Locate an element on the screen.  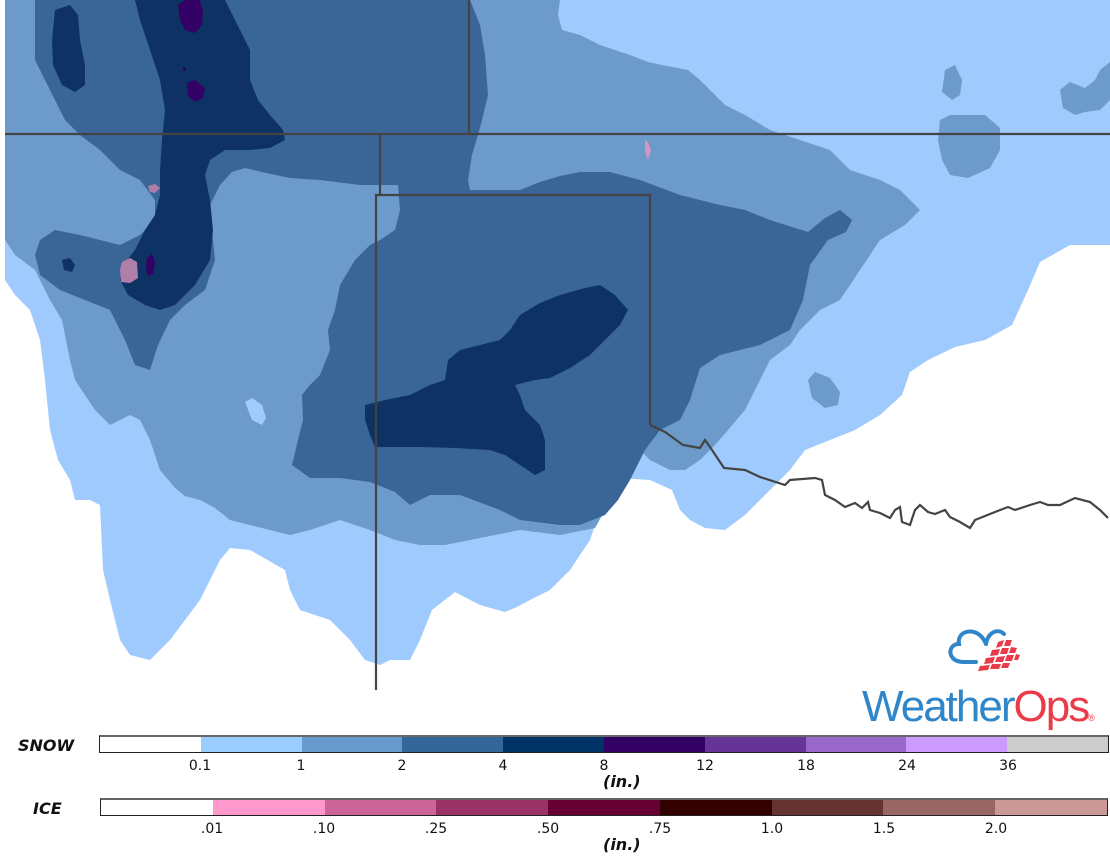
border-river is located at coordinates (879, 477).